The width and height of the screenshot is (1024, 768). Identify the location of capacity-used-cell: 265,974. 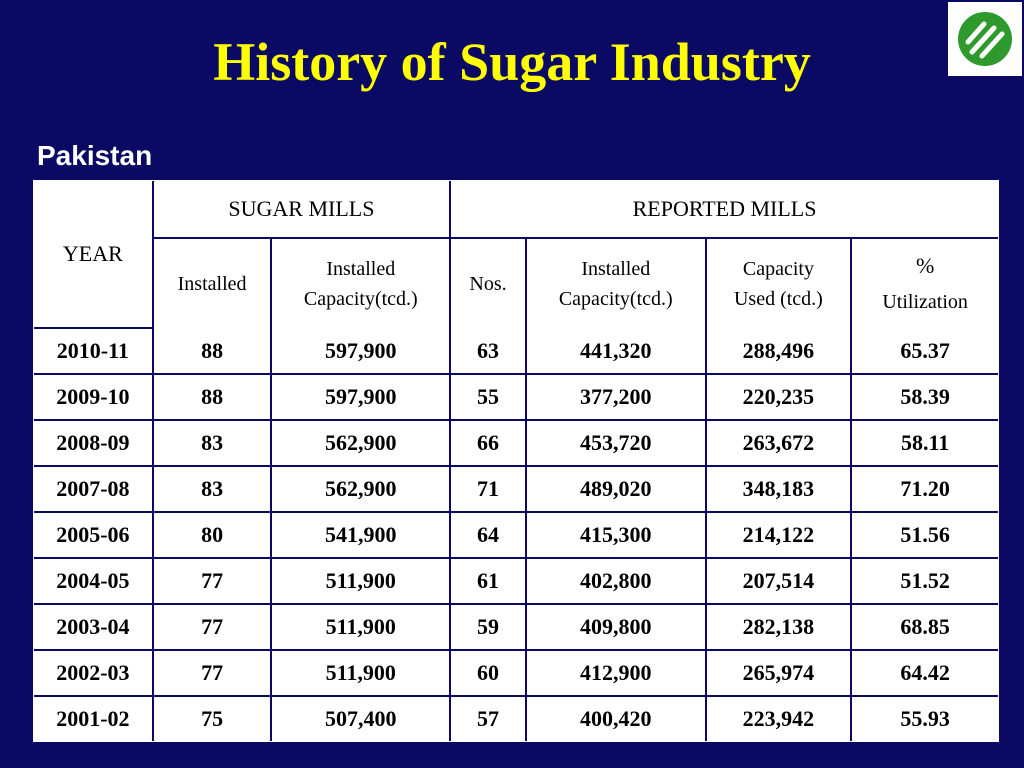
(779, 674).